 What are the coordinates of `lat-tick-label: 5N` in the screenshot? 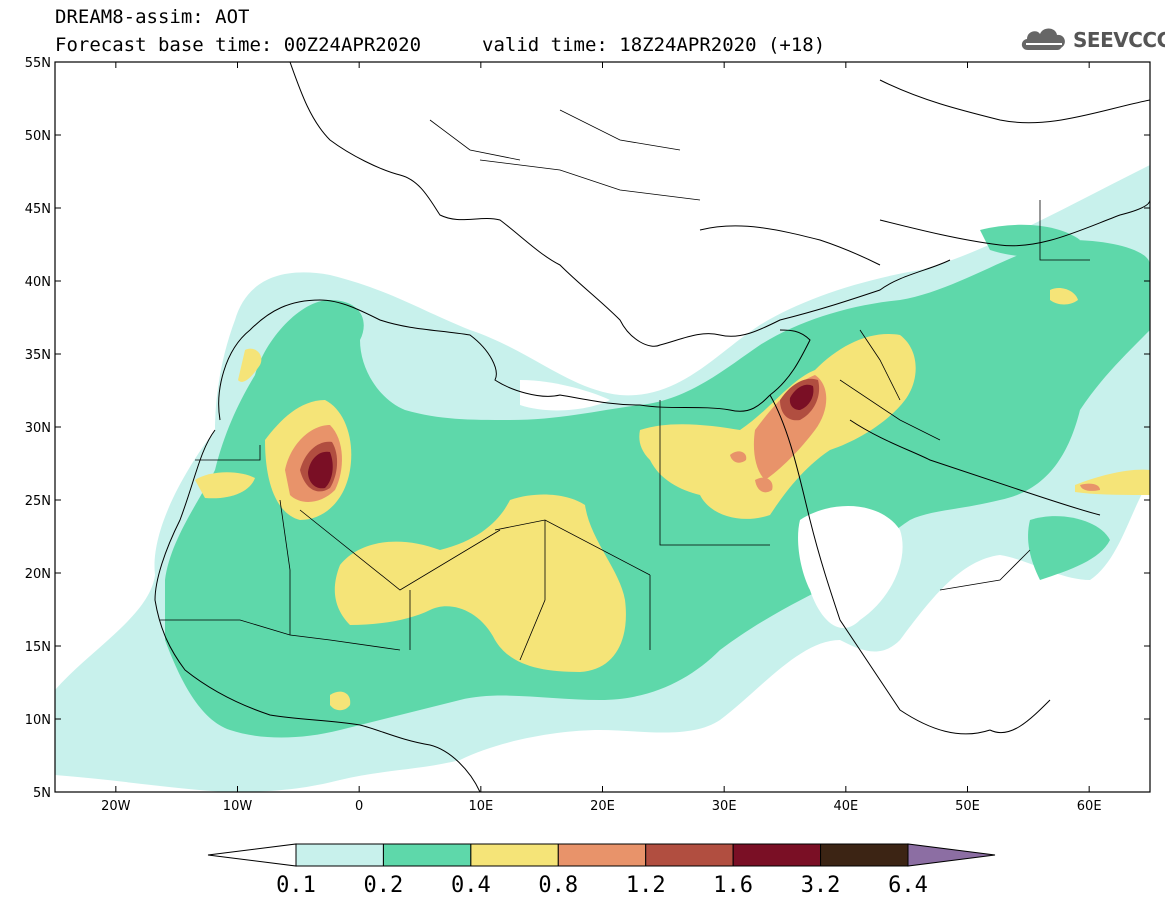 It's located at (42, 793).